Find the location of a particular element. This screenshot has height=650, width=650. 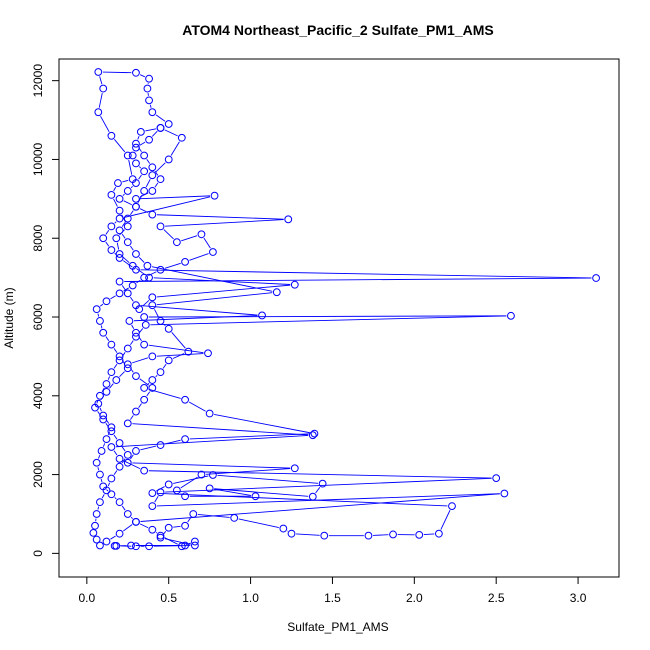

x-axis: 0.0 0.5 1.0 1.5 2.0 2.5 3.0 is located at coordinates (332, 590).